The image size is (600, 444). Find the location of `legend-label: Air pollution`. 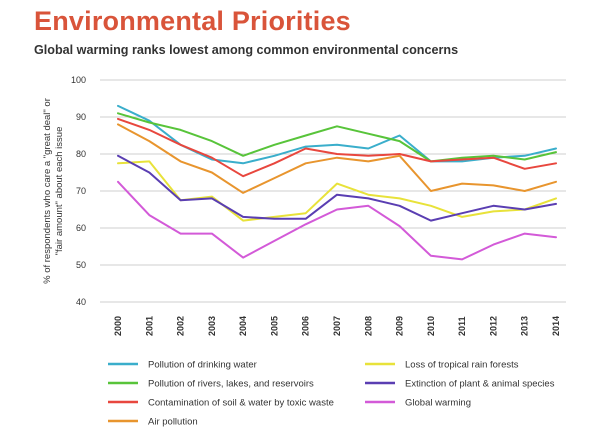

legend-label: Air pollution is located at coordinates (173, 422).